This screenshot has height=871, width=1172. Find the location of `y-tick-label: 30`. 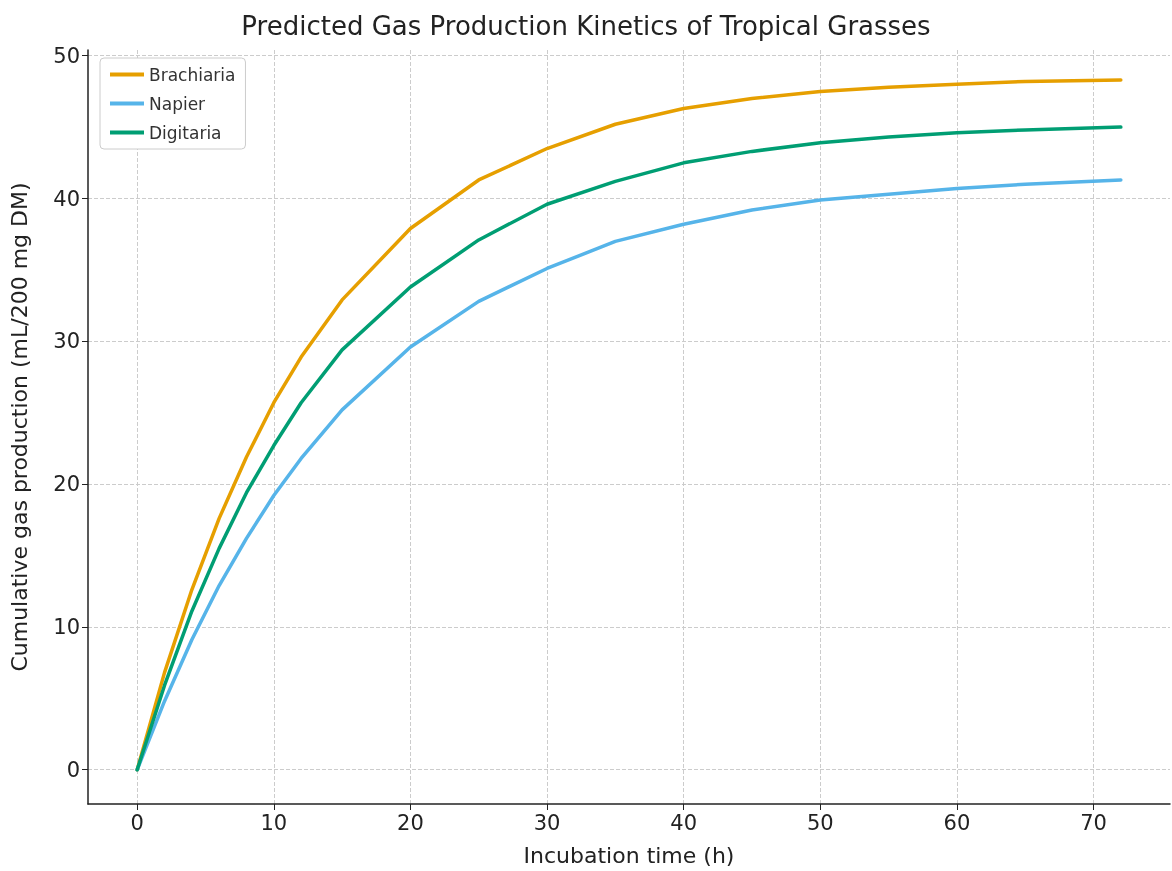

y-tick-label: 30 is located at coordinates (66, 341).